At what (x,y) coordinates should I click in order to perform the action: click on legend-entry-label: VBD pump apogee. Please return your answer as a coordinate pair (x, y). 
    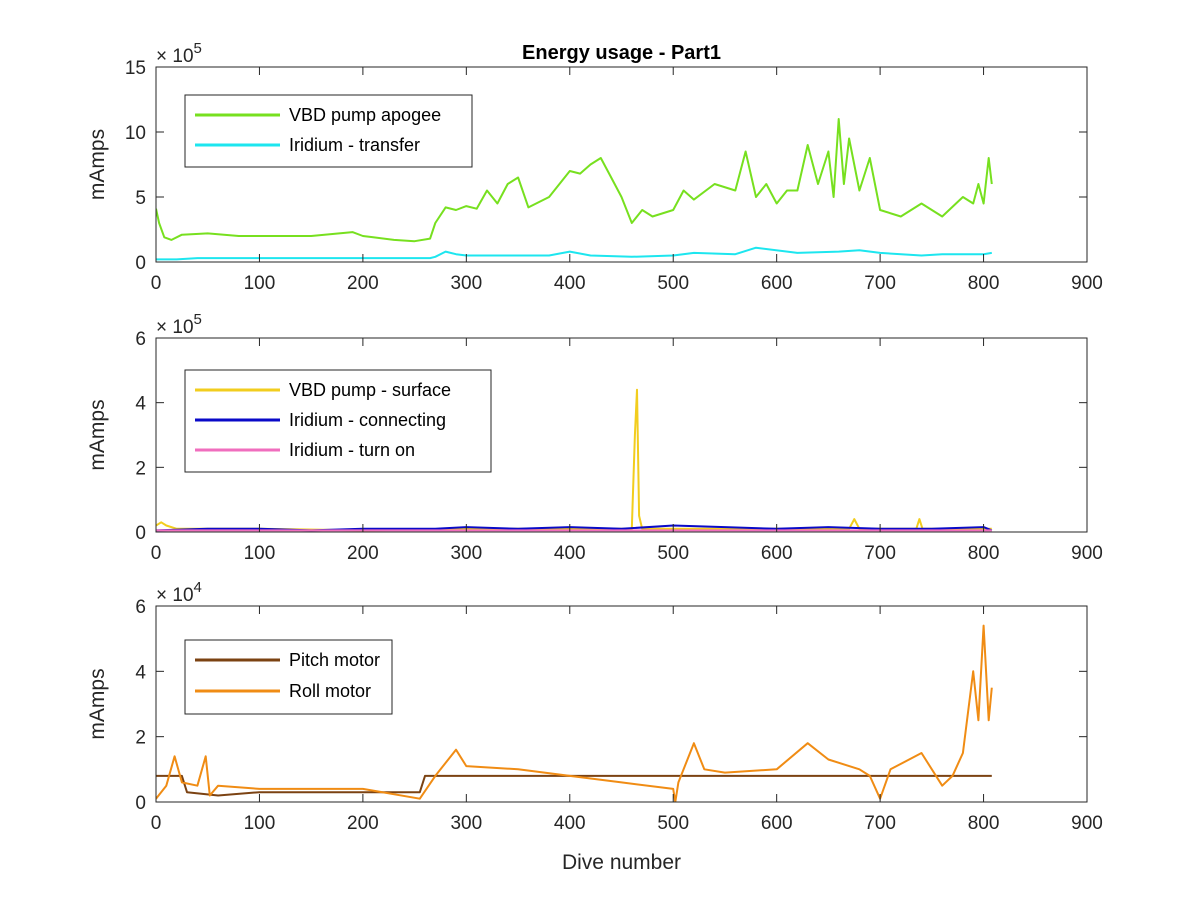
    Looking at the image, I should click on (365, 115).